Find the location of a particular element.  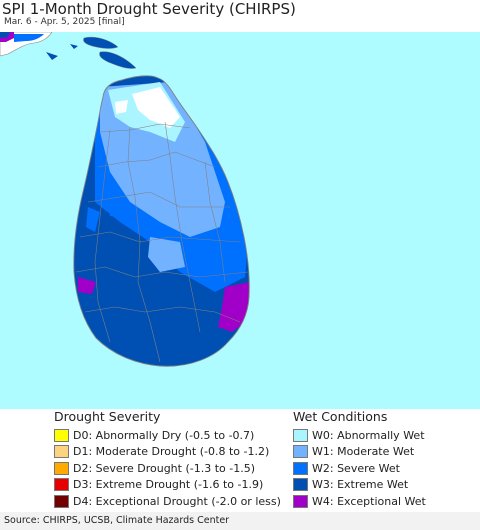

legend-swatch-d2 is located at coordinates (61, 468).